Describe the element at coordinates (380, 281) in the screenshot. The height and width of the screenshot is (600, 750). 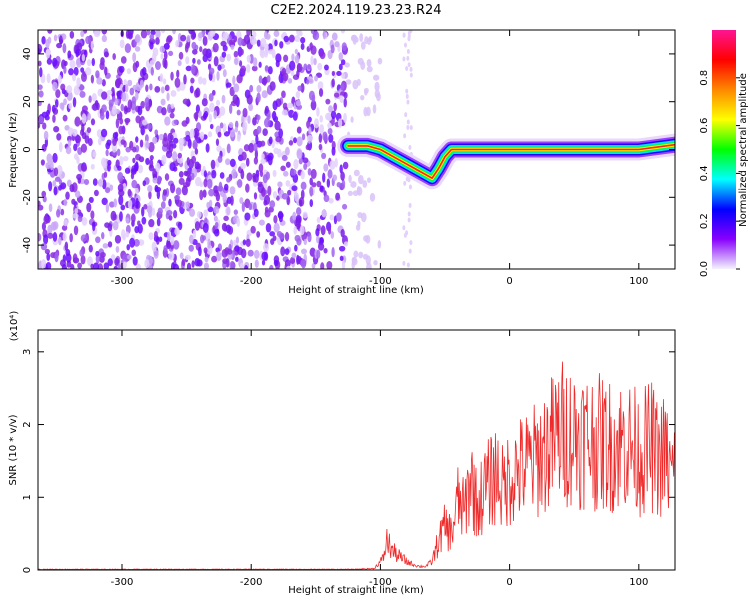
I see `x-tick-label: -100` at that location.